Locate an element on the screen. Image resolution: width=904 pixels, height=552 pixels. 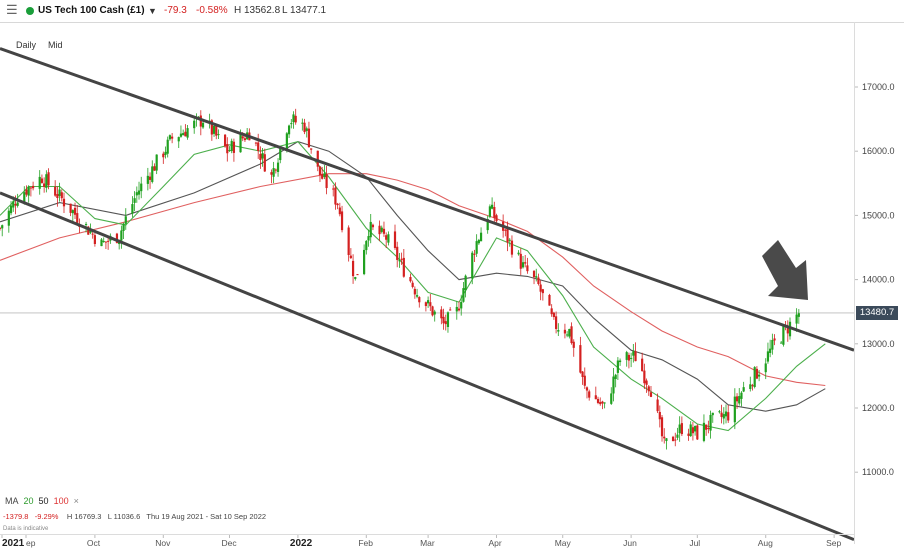
price-change-percent: -0.58% is located at coordinates (212, 10).